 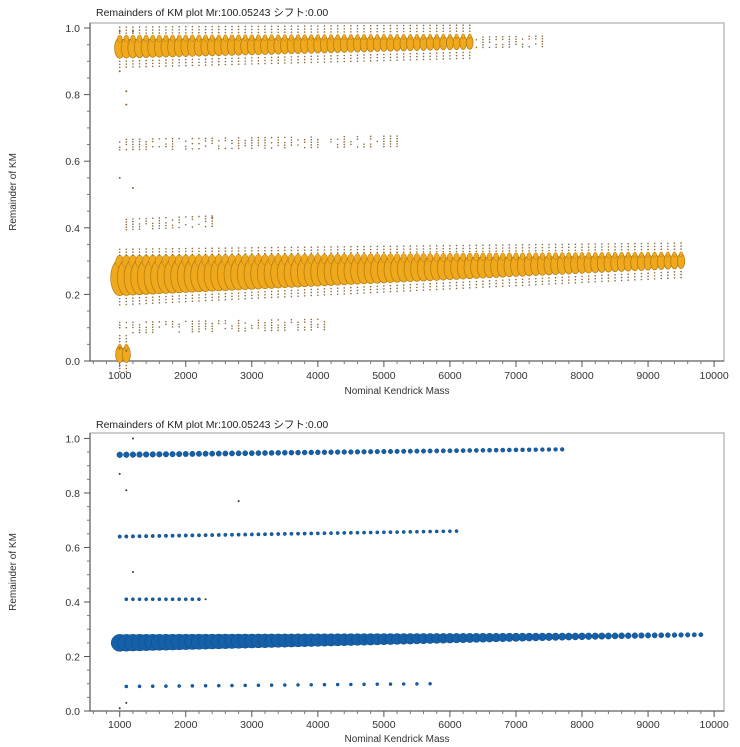 What do you see at coordinates (72, 712) in the screenshot?
I see `y-tick-label: 0.0` at bounding box center [72, 712].